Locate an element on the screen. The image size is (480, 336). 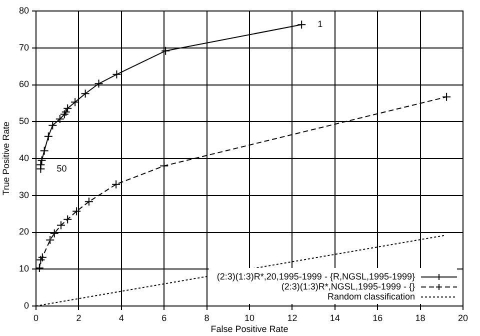
x-tick-label: 12 is located at coordinates (292, 317).